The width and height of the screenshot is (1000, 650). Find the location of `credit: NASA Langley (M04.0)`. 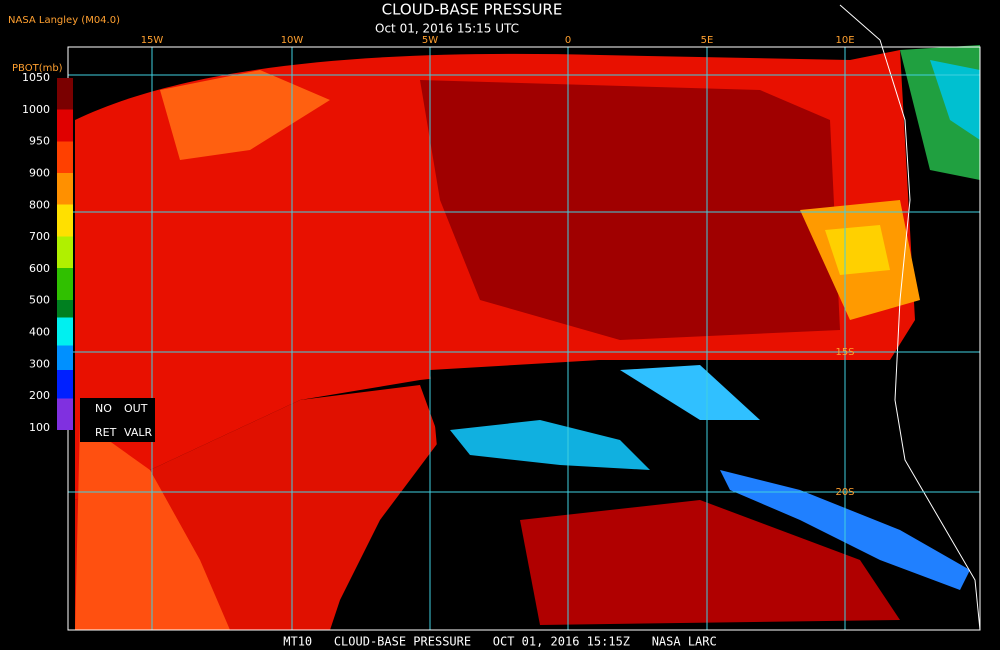

credit: NASA Langley (M04.0) is located at coordinates (64, 20).